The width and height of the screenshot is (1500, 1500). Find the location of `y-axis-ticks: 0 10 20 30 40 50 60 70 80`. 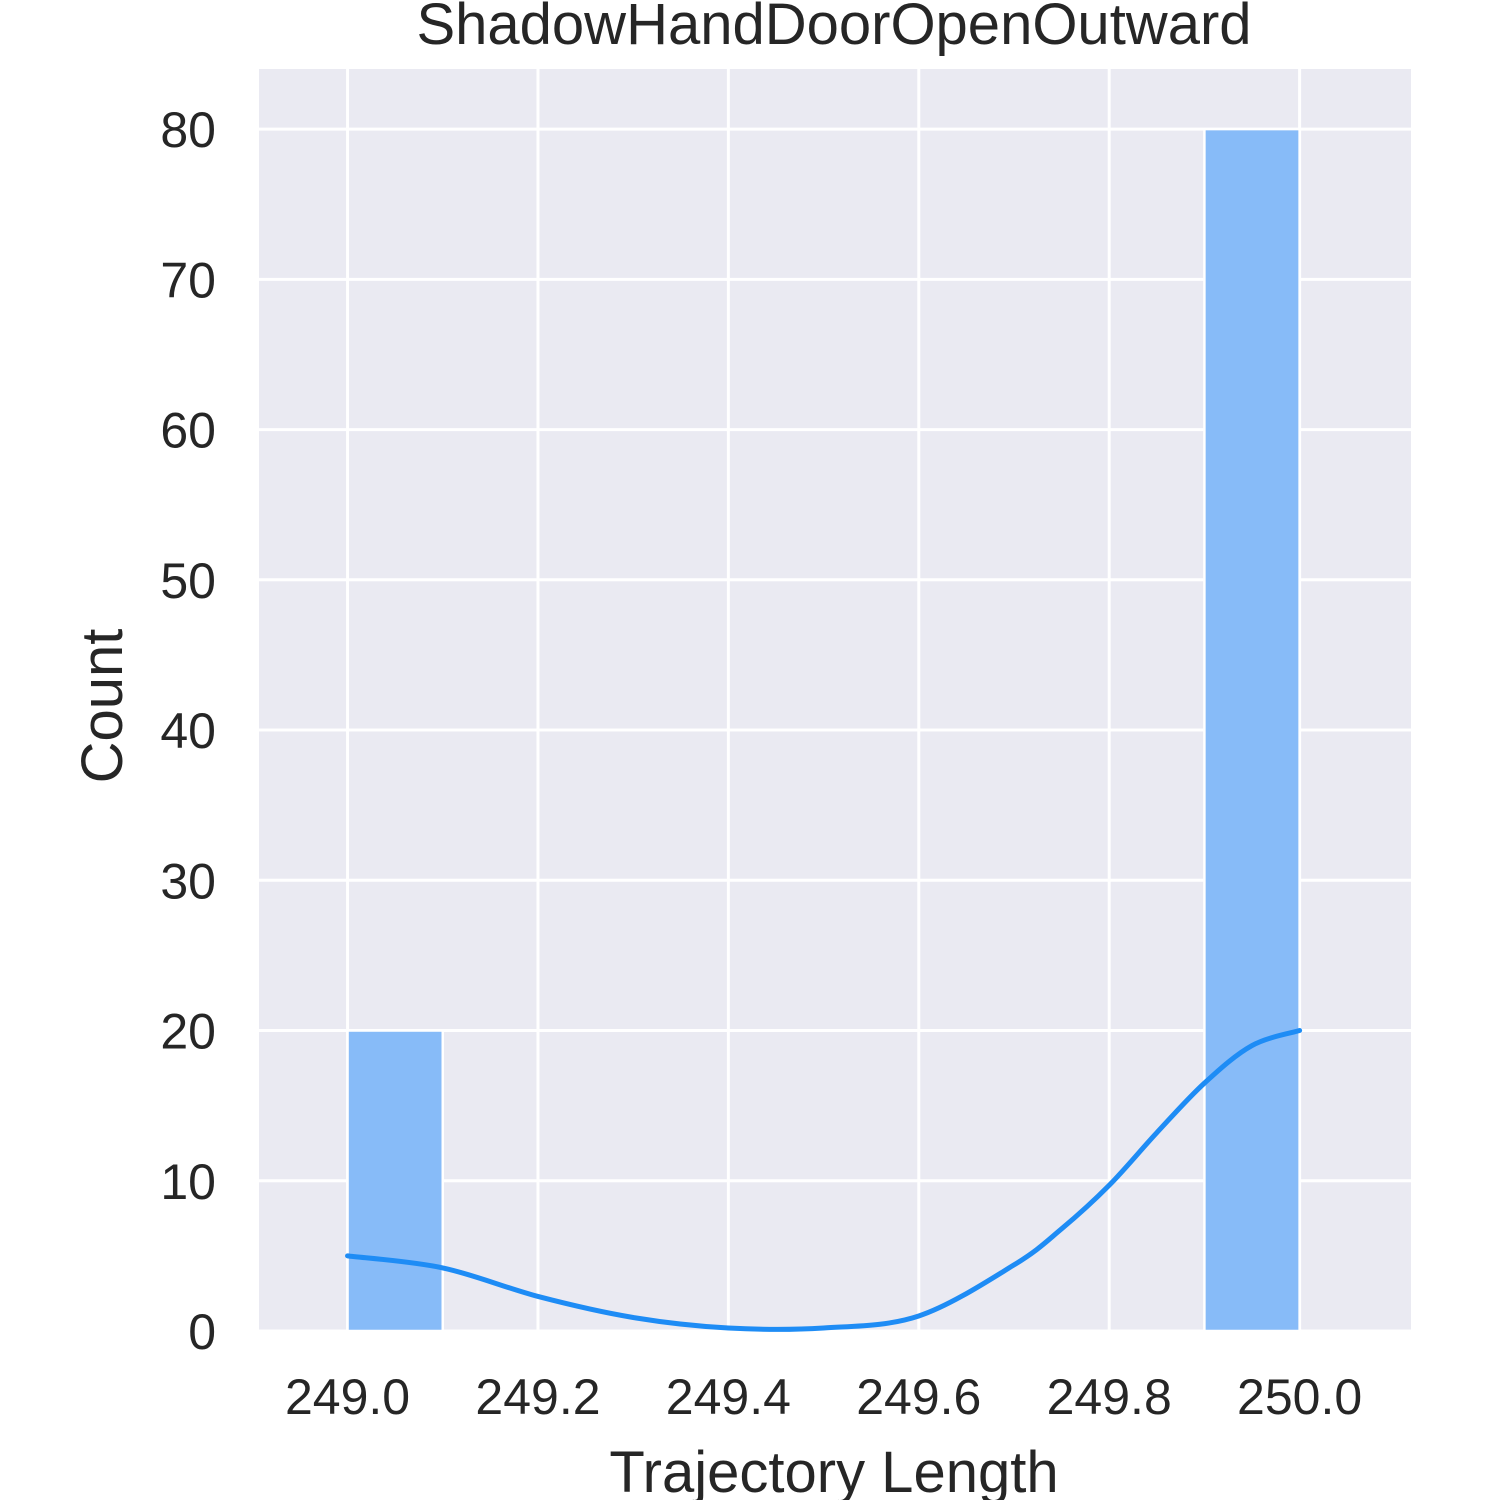

y-axis-ticks: 0 10 20 30 40 50 60 70 80 is located at coordinates (188, 731).